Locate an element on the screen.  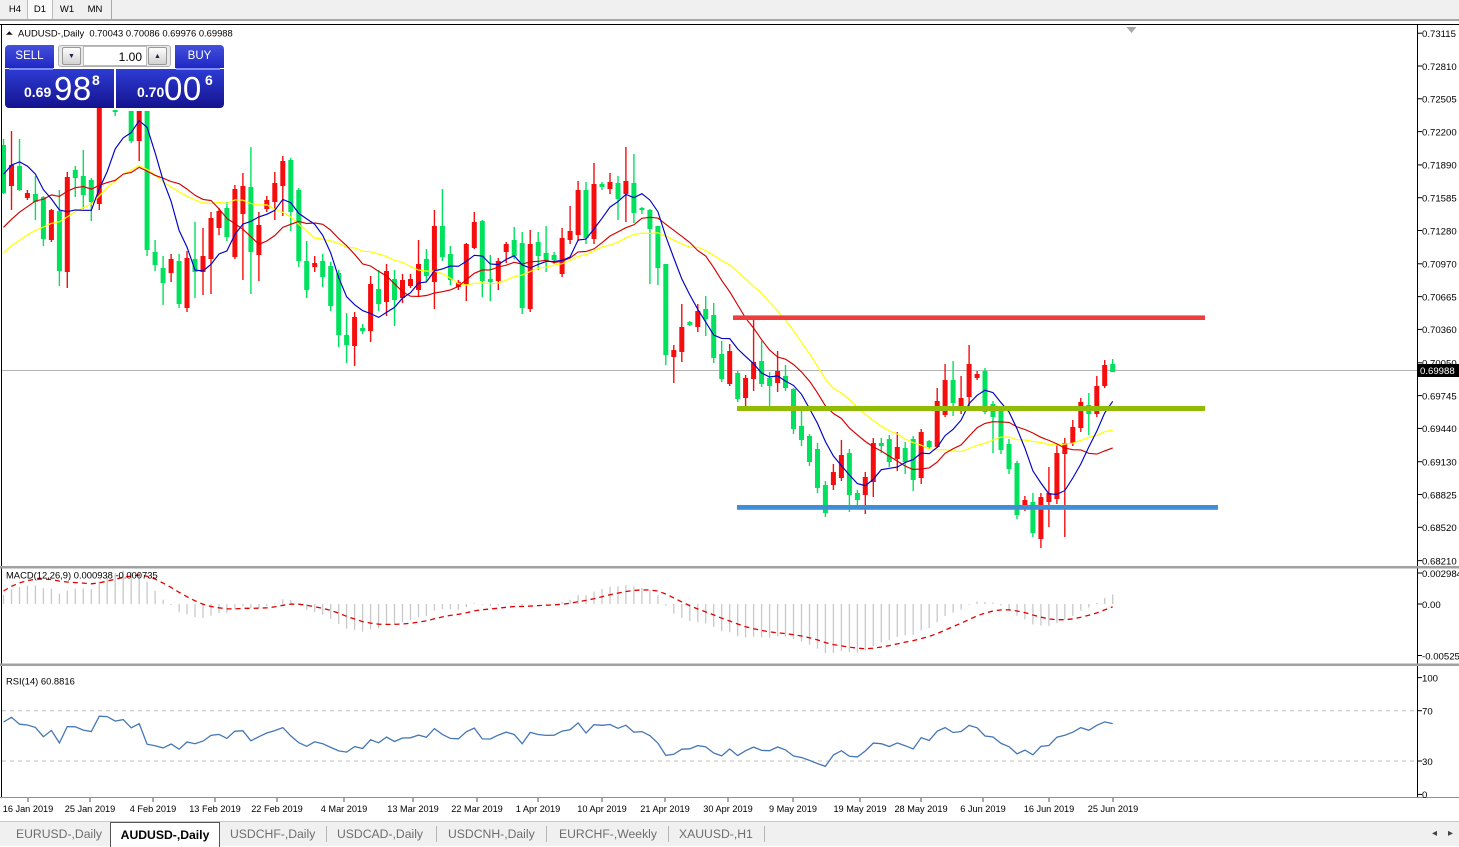
svg-text:MACD(12,26,9) 0.000938 -0.0007: MACD(12,26,9) 0.000938 -0.000735 is located at coordinates (82, 575).